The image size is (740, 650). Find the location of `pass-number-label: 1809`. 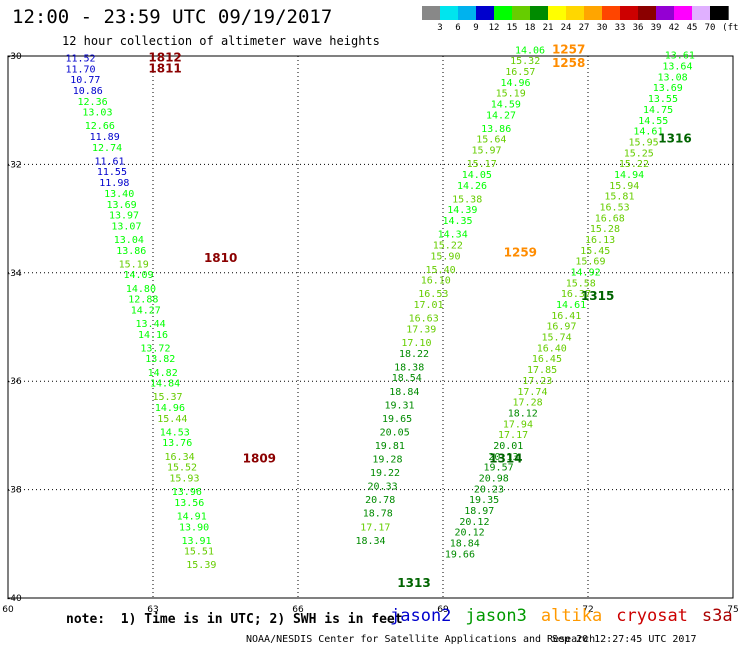

pass-number-label: 1809 is located at coordinates (259, 459).